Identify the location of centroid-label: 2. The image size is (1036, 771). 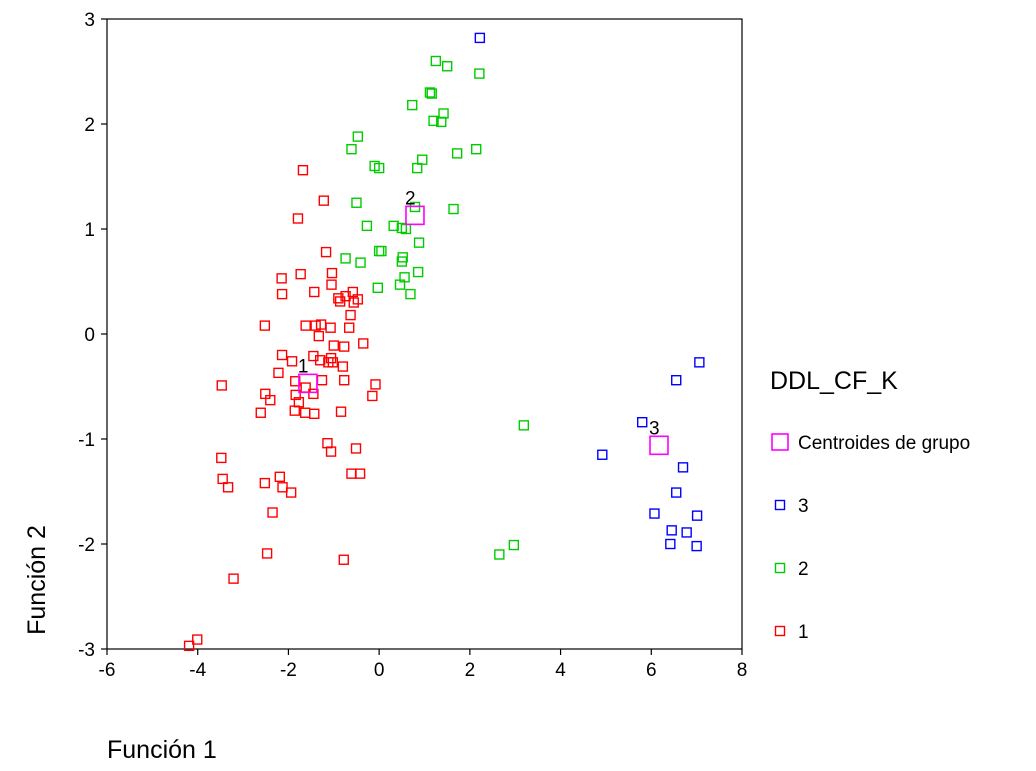
(410, 198).